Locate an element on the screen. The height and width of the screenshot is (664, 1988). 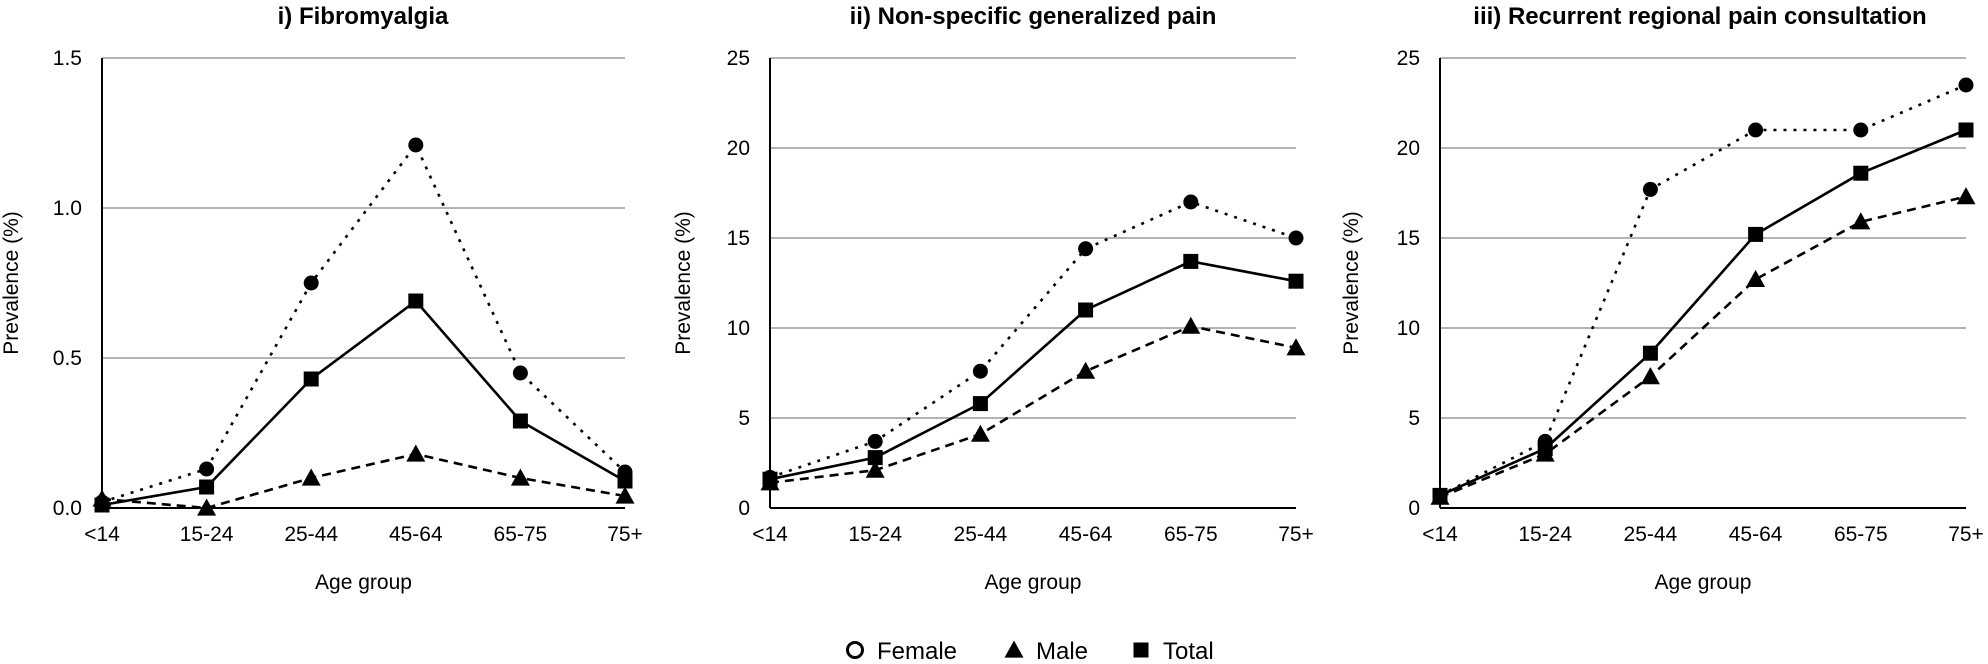
legend-label: Total is located at coordinates (1188, 651).